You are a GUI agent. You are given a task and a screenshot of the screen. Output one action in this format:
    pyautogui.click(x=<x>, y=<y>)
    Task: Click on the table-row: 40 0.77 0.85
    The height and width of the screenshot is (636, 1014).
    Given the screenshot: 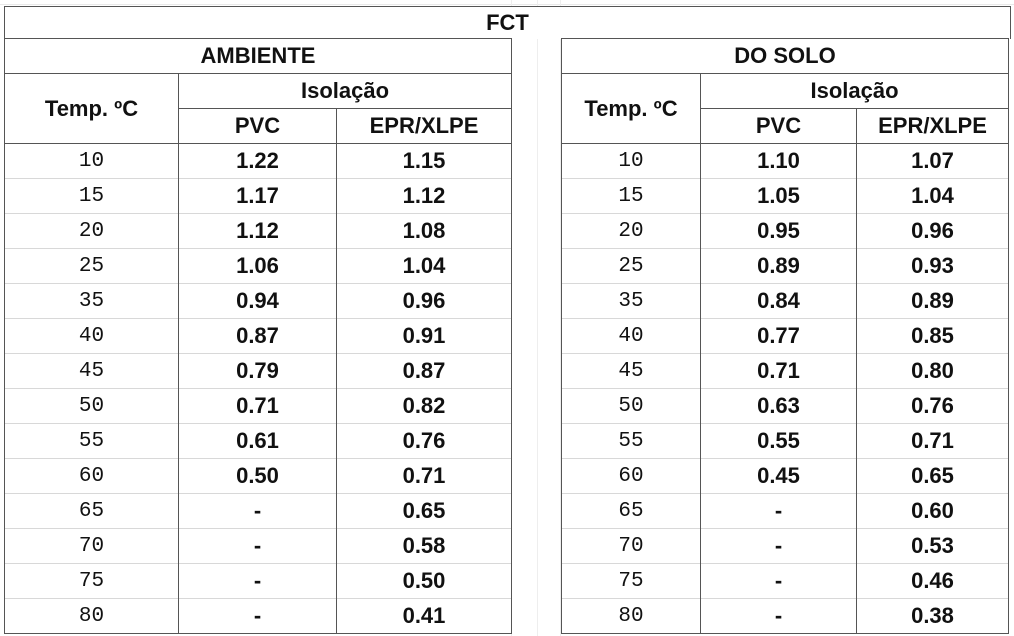 What is the action you would take?
    pyautogui.click(x=785, y=336)
    